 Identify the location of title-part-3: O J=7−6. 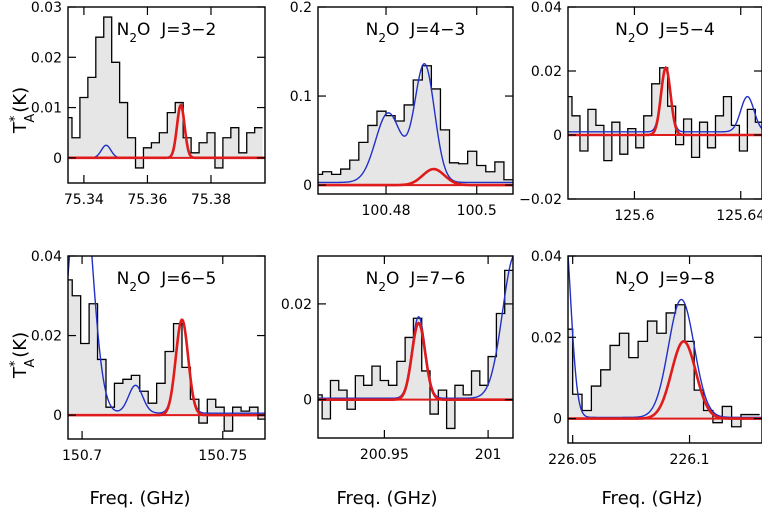
(425, 279).